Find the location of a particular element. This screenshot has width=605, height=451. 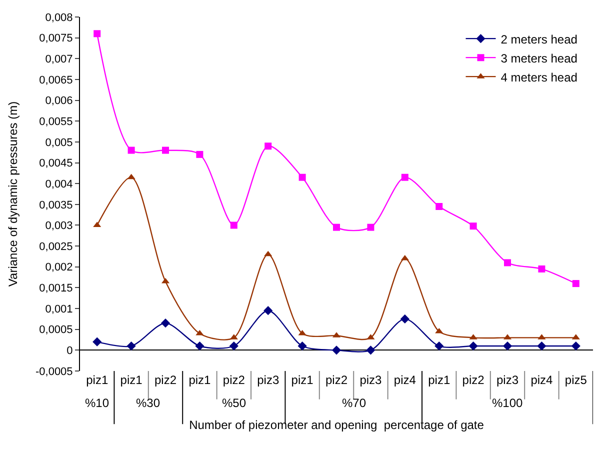

text: %50 is located at coordinates (234, 403).